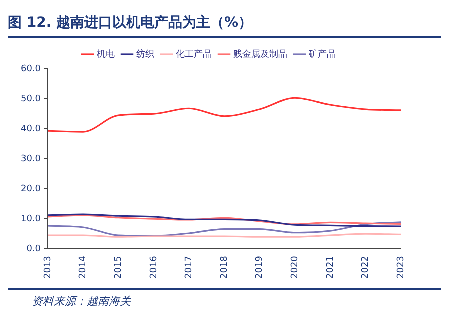  I want to click on y-tick-label: 0.0, so click(34, 249).